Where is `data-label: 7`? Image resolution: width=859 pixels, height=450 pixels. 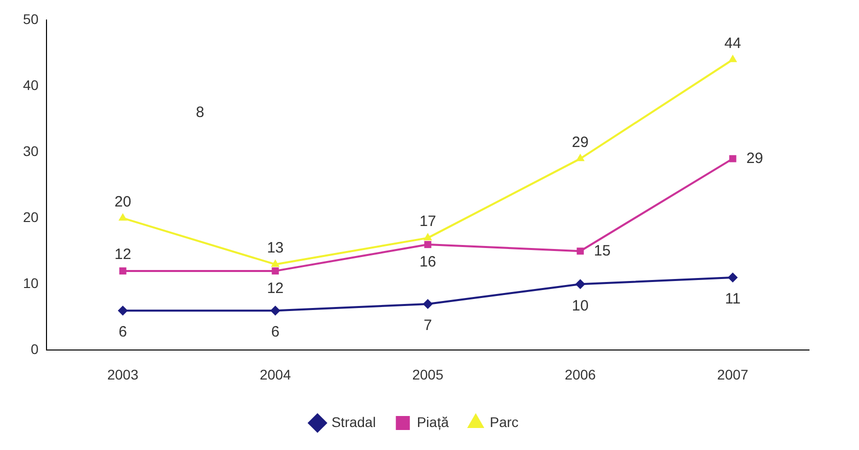 data-label: 7 is located at coordinates (428, 325).